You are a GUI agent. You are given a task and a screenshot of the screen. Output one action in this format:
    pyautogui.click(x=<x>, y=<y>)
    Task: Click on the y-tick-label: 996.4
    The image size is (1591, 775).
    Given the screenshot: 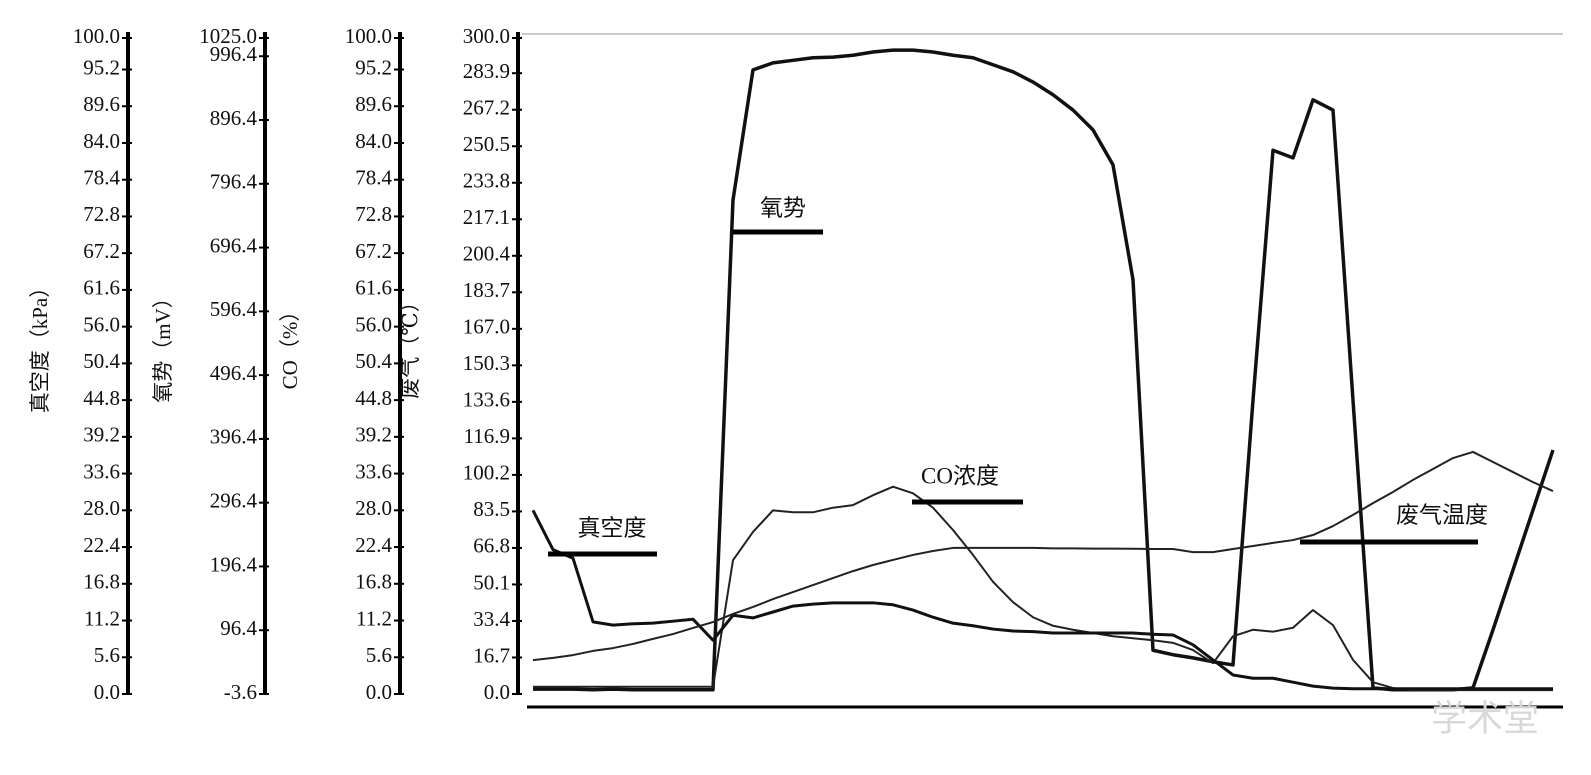 What is the action you would take?
    pyautogui.click(x=234, y=54)
    